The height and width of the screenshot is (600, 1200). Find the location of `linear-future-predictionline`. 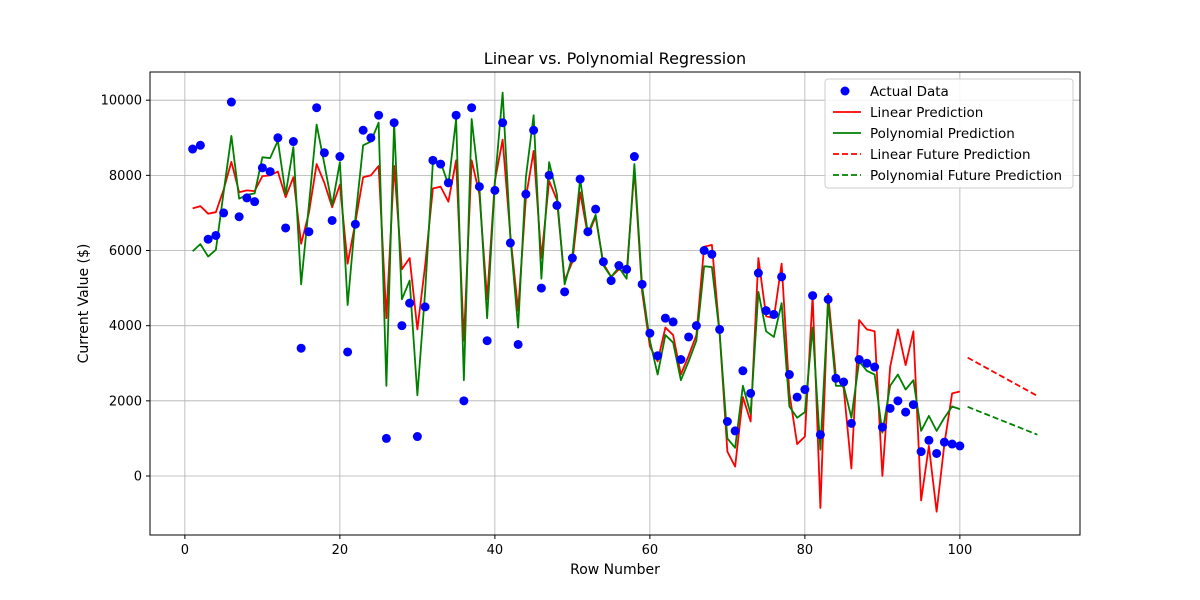

linear-future-predictionline is located at coordinates (1002, 376).